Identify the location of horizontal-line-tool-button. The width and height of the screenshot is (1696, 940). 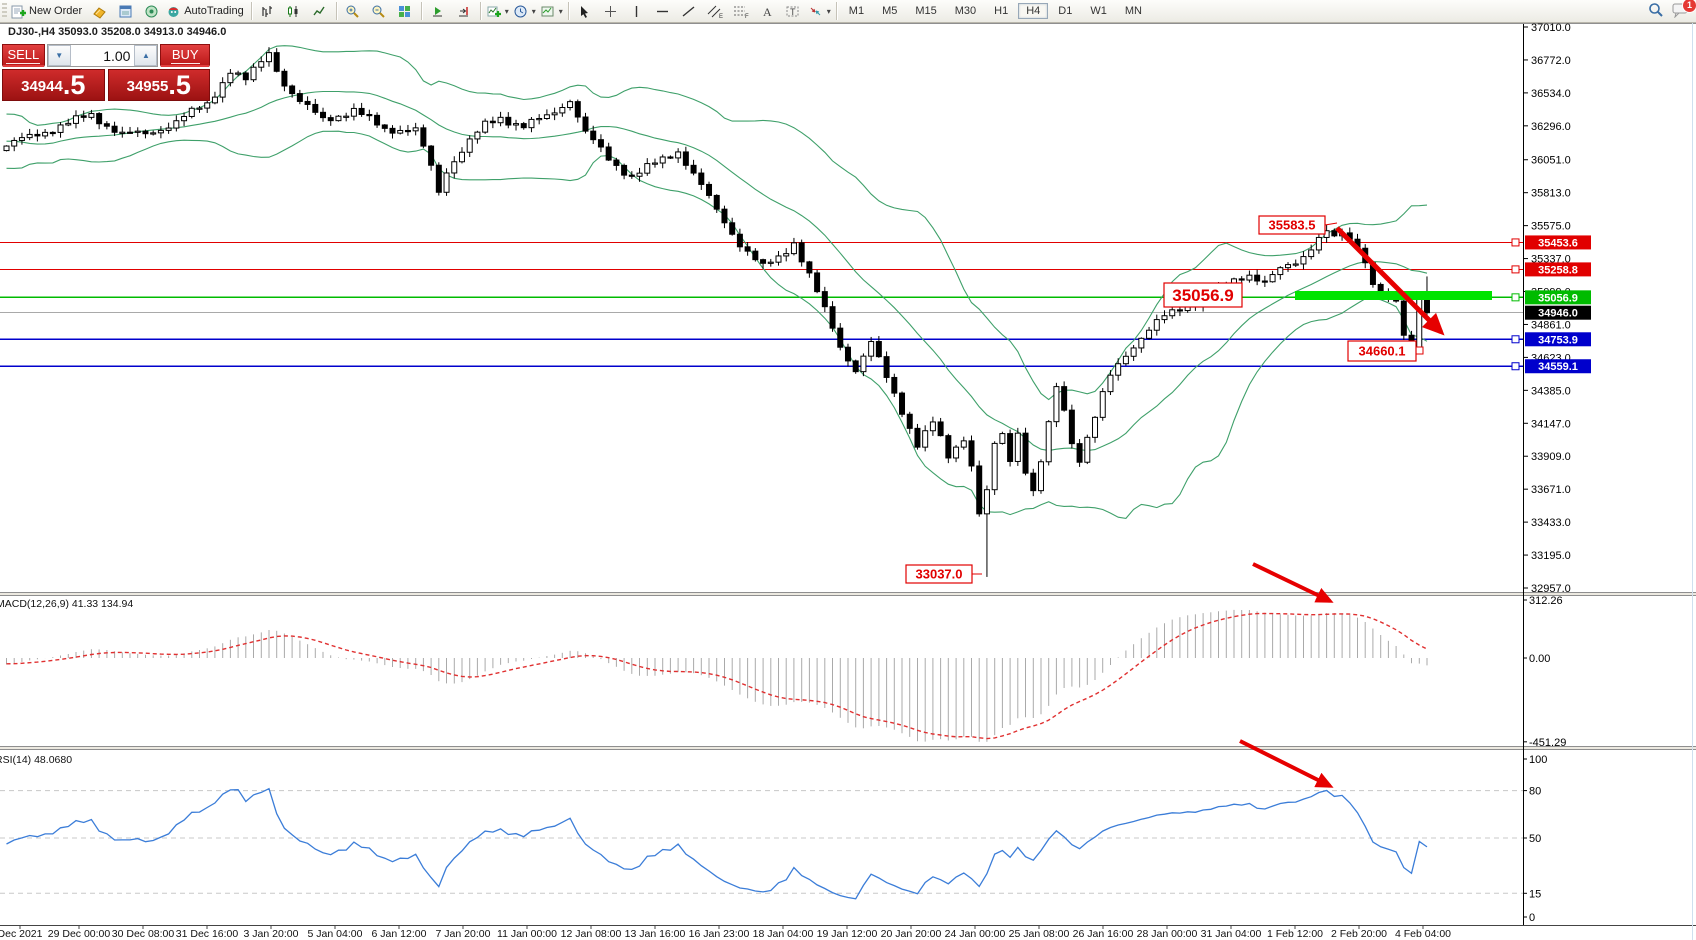
(663, 11).